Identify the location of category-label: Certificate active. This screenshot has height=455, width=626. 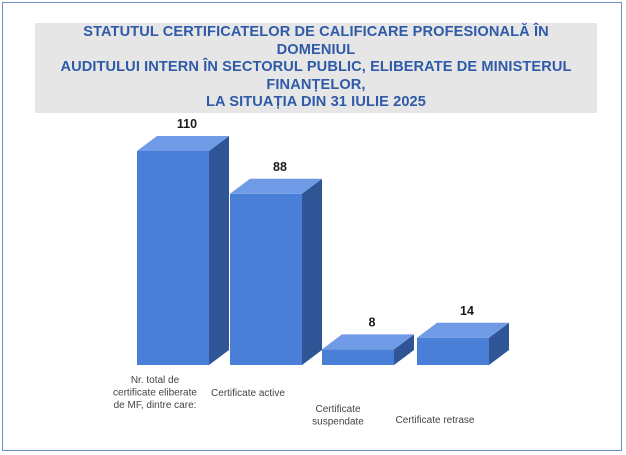
(248, 393).